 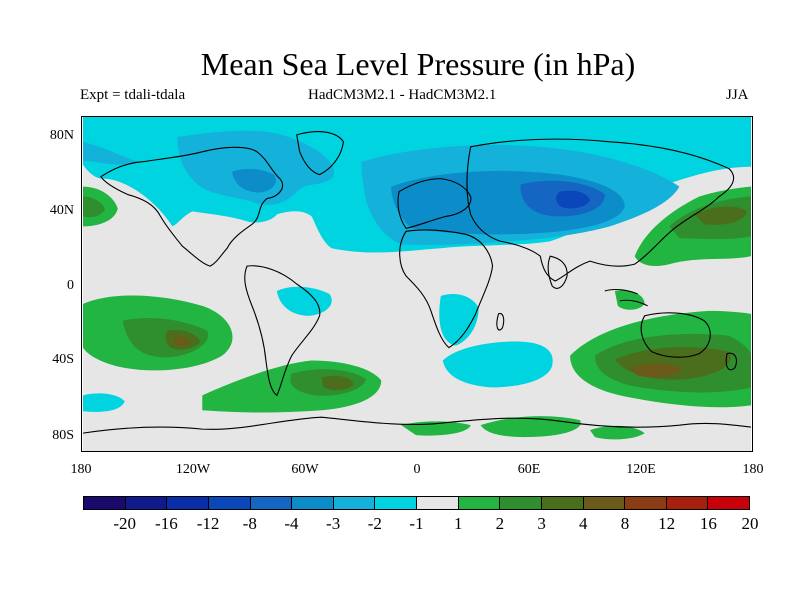 I want to click on greenland-outline, so click(x=320, y=153).